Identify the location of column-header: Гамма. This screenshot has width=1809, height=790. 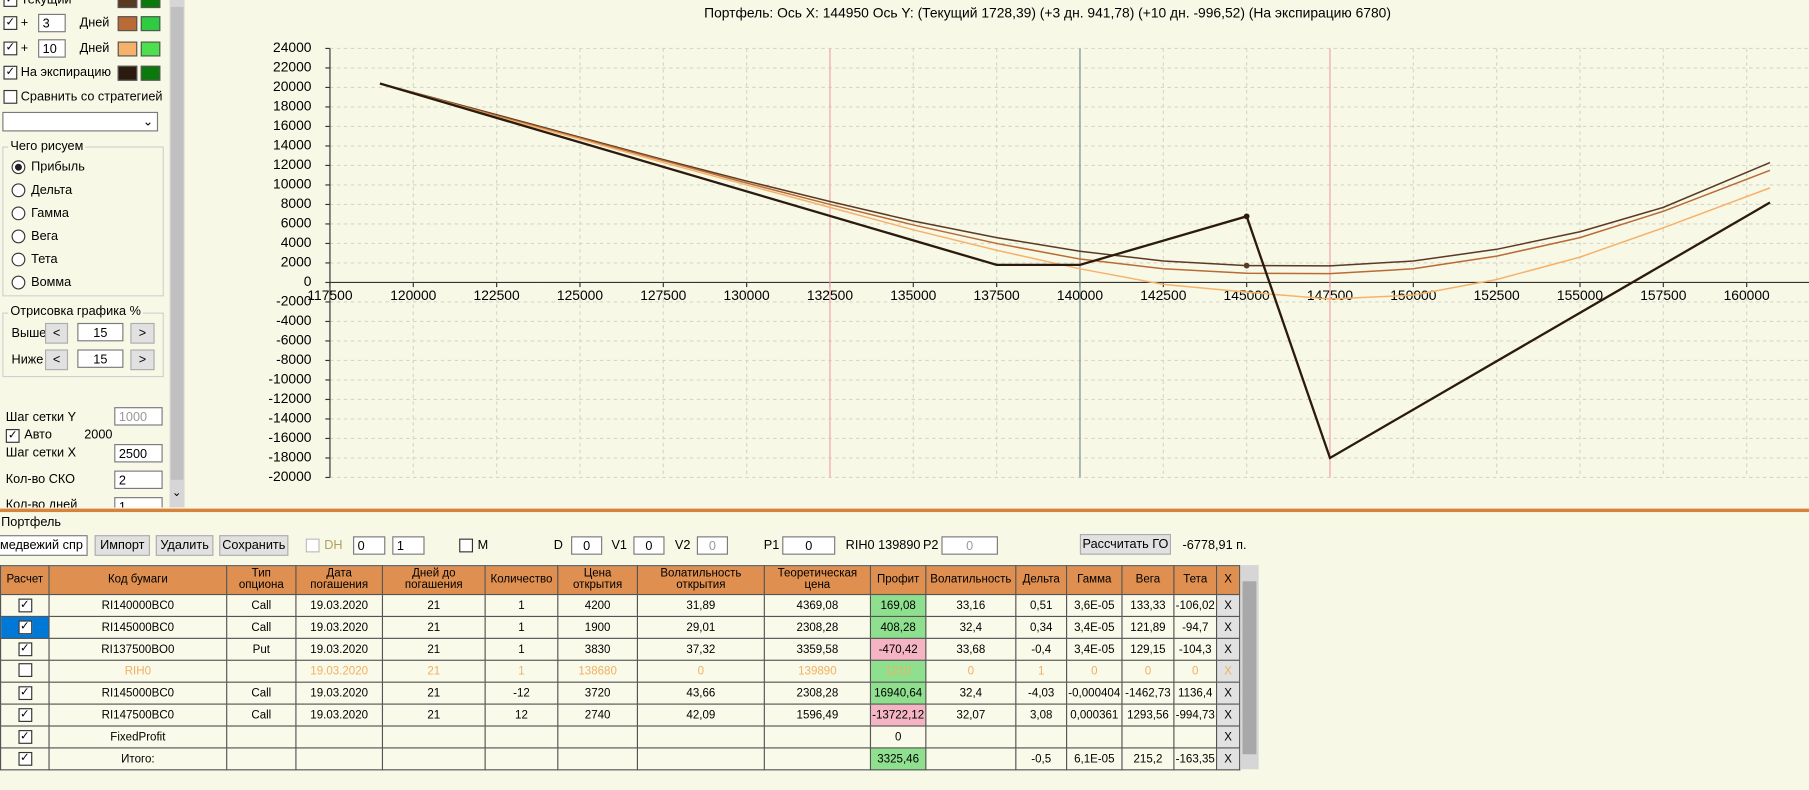
(1094, 580).